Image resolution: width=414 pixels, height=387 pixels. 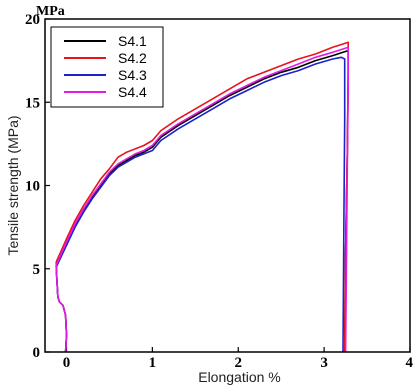 What do you see at coordinates (410, 363) in the screenshot?
I see `x-tick-label: 4` at bounding box center [410, 363].